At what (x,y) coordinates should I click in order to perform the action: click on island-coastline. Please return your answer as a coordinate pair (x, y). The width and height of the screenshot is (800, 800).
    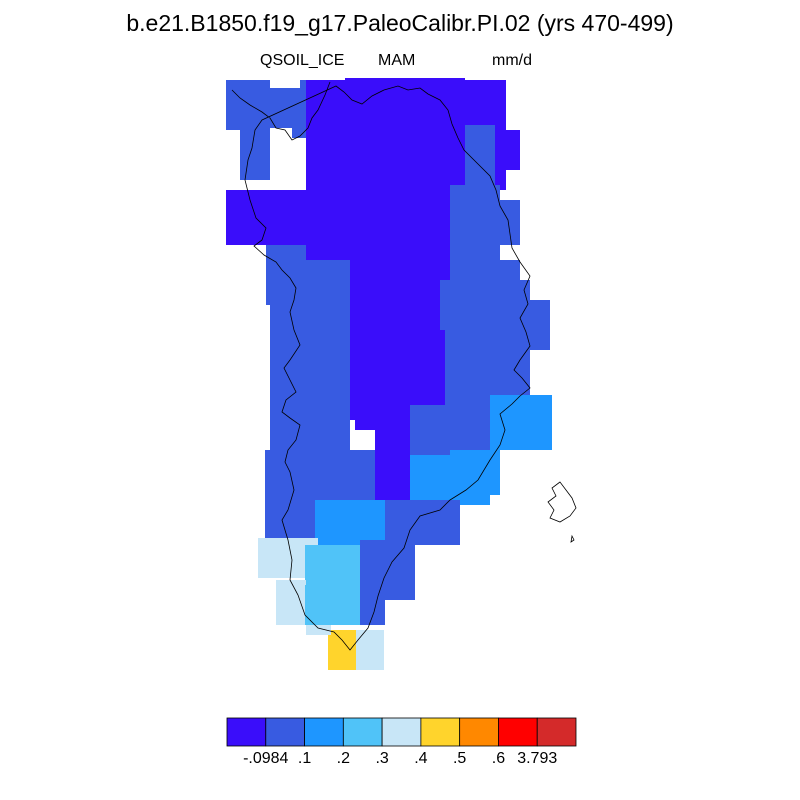
    Looking at the image, I should click on (572, 538).